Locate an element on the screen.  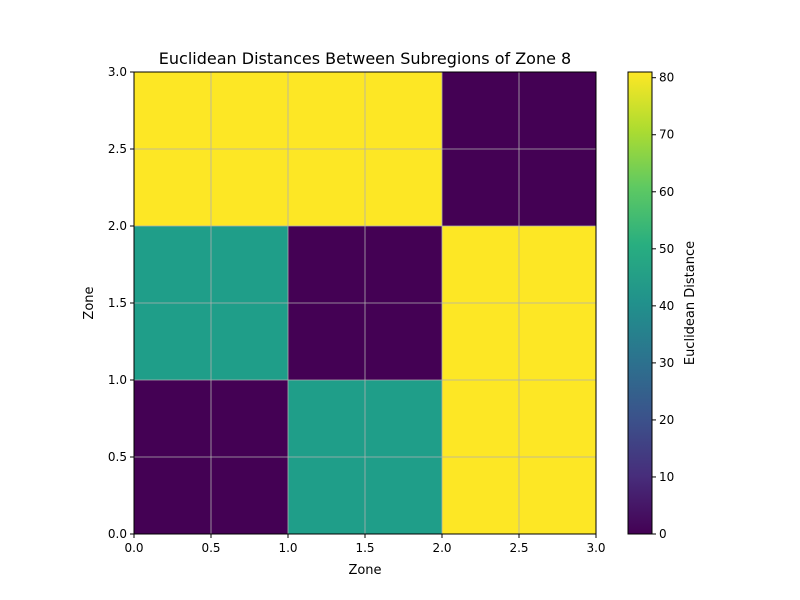
y-tick-label: 3.0 is located at coordinates (117, 72).